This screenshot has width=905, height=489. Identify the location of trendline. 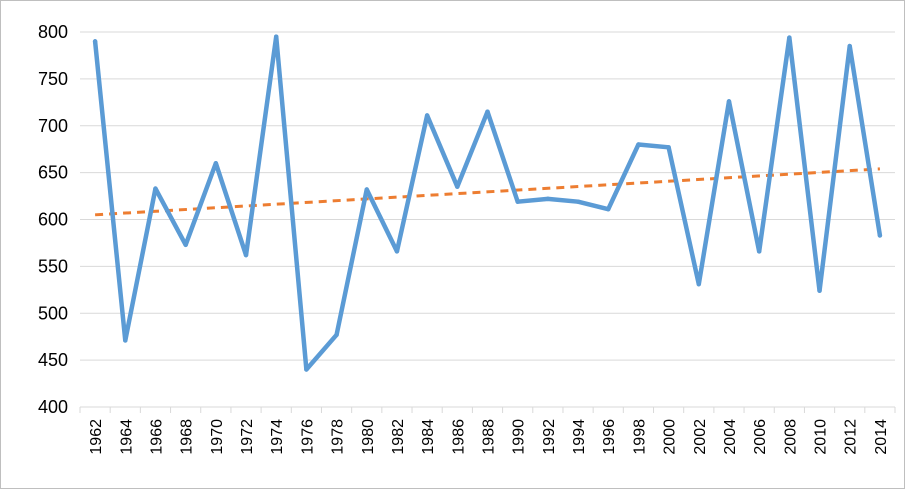
(487, 192).